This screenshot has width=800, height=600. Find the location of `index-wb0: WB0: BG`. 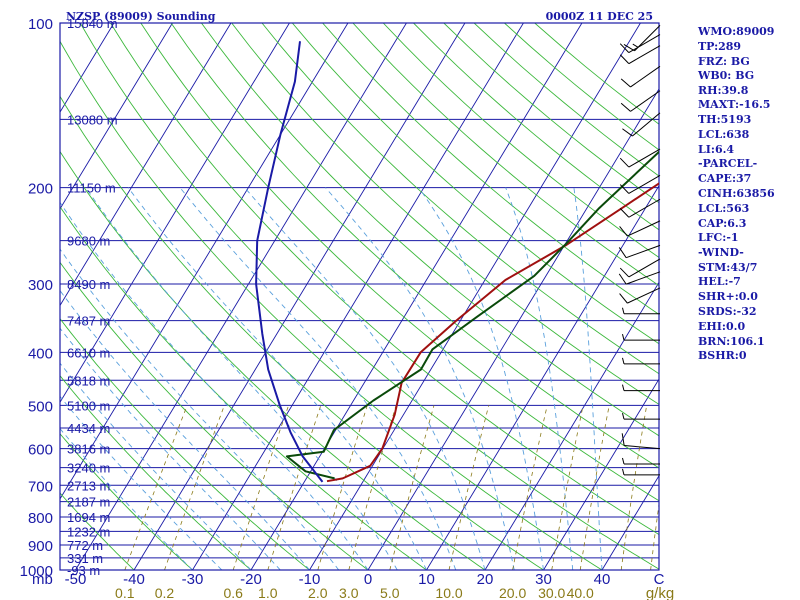

index-wb0: WB0: BG is located at coordinates (725, 75).